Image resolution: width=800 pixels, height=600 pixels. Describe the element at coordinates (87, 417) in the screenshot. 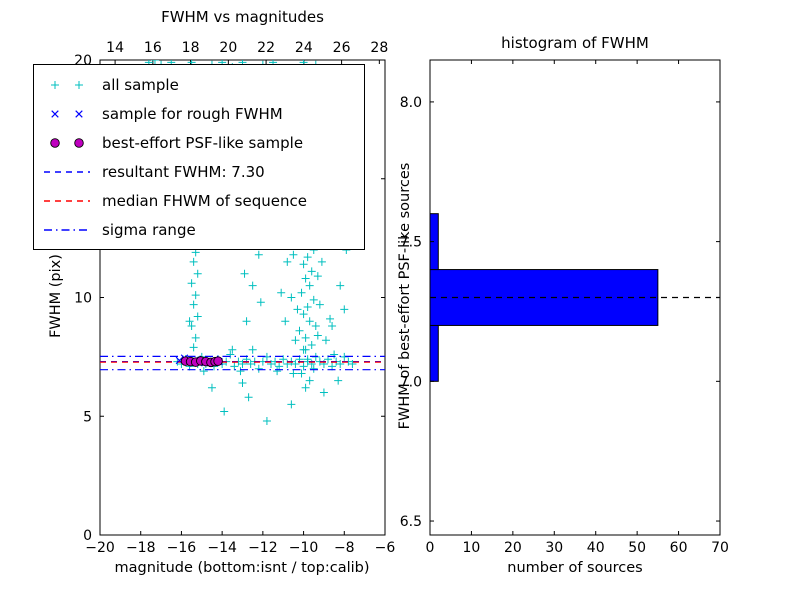

I see `svg-text: 5` at that location.